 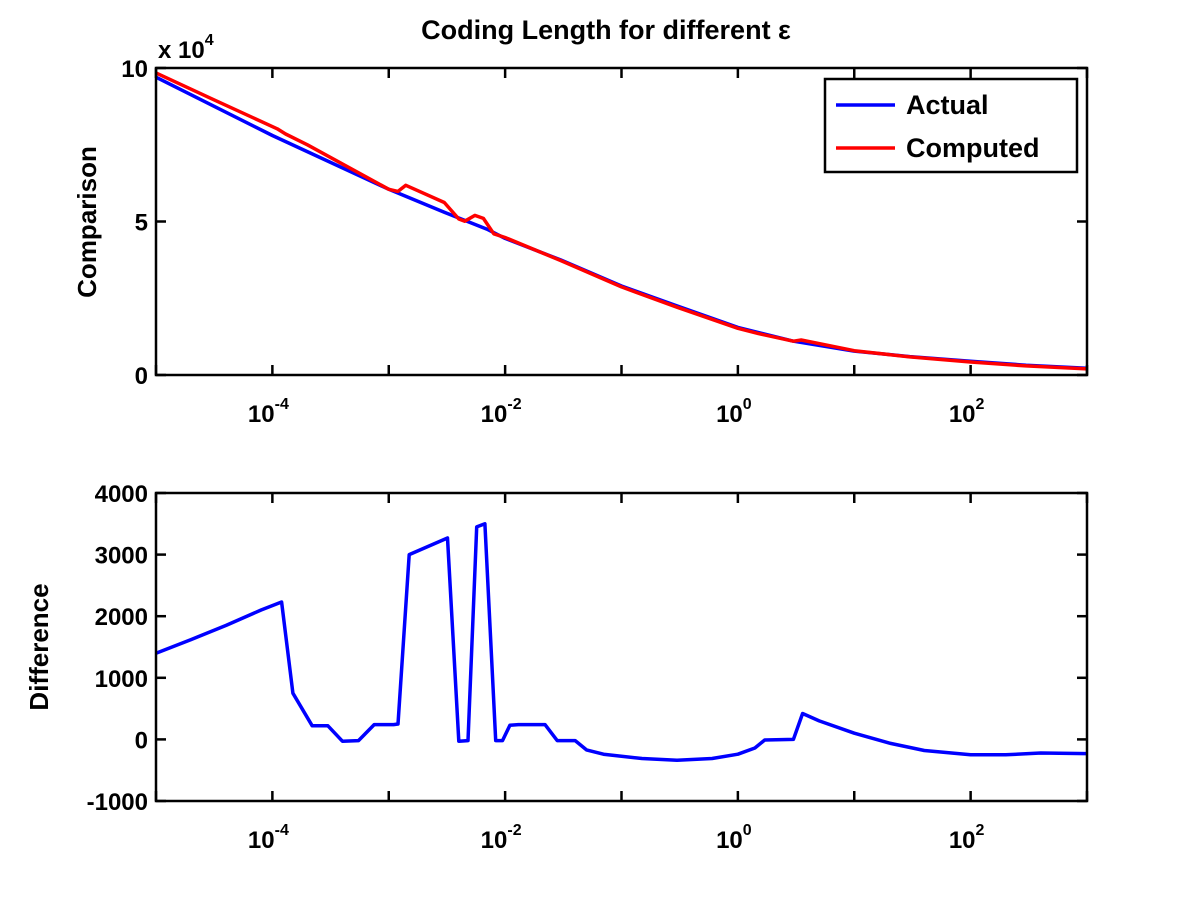 What do you see at coordinates (606, 30) in the screenshot?
I see `chart-title: Coding Length for different ε` at bounding box center [606, 30].